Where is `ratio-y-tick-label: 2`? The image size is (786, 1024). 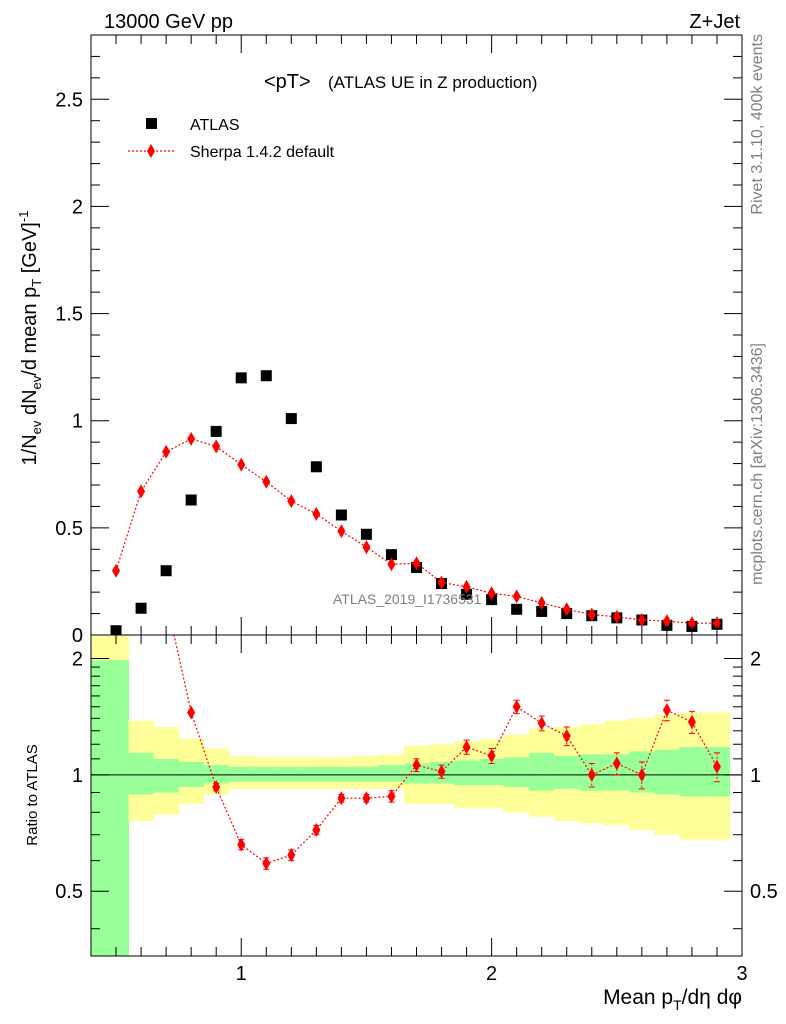
ratio-y-tick-label: 2 is located at coordinates (77, 659).